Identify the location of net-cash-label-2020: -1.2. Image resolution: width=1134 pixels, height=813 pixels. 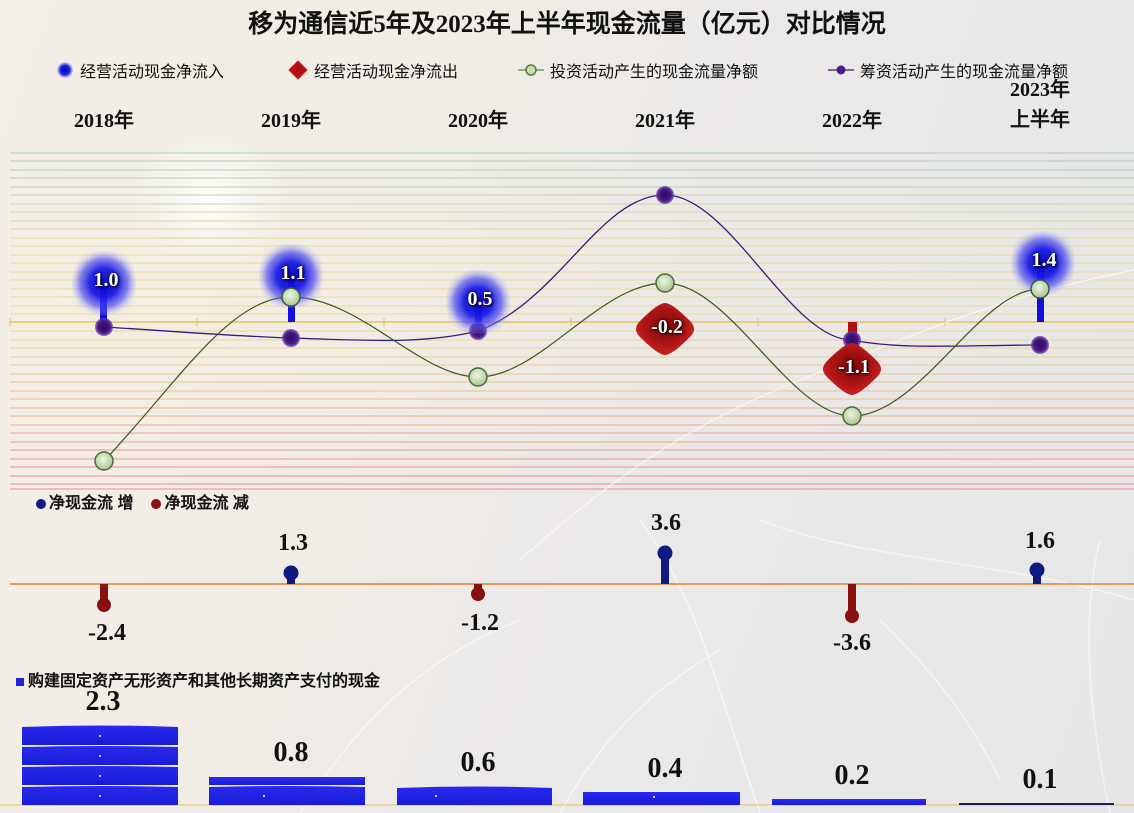
(480, 623).